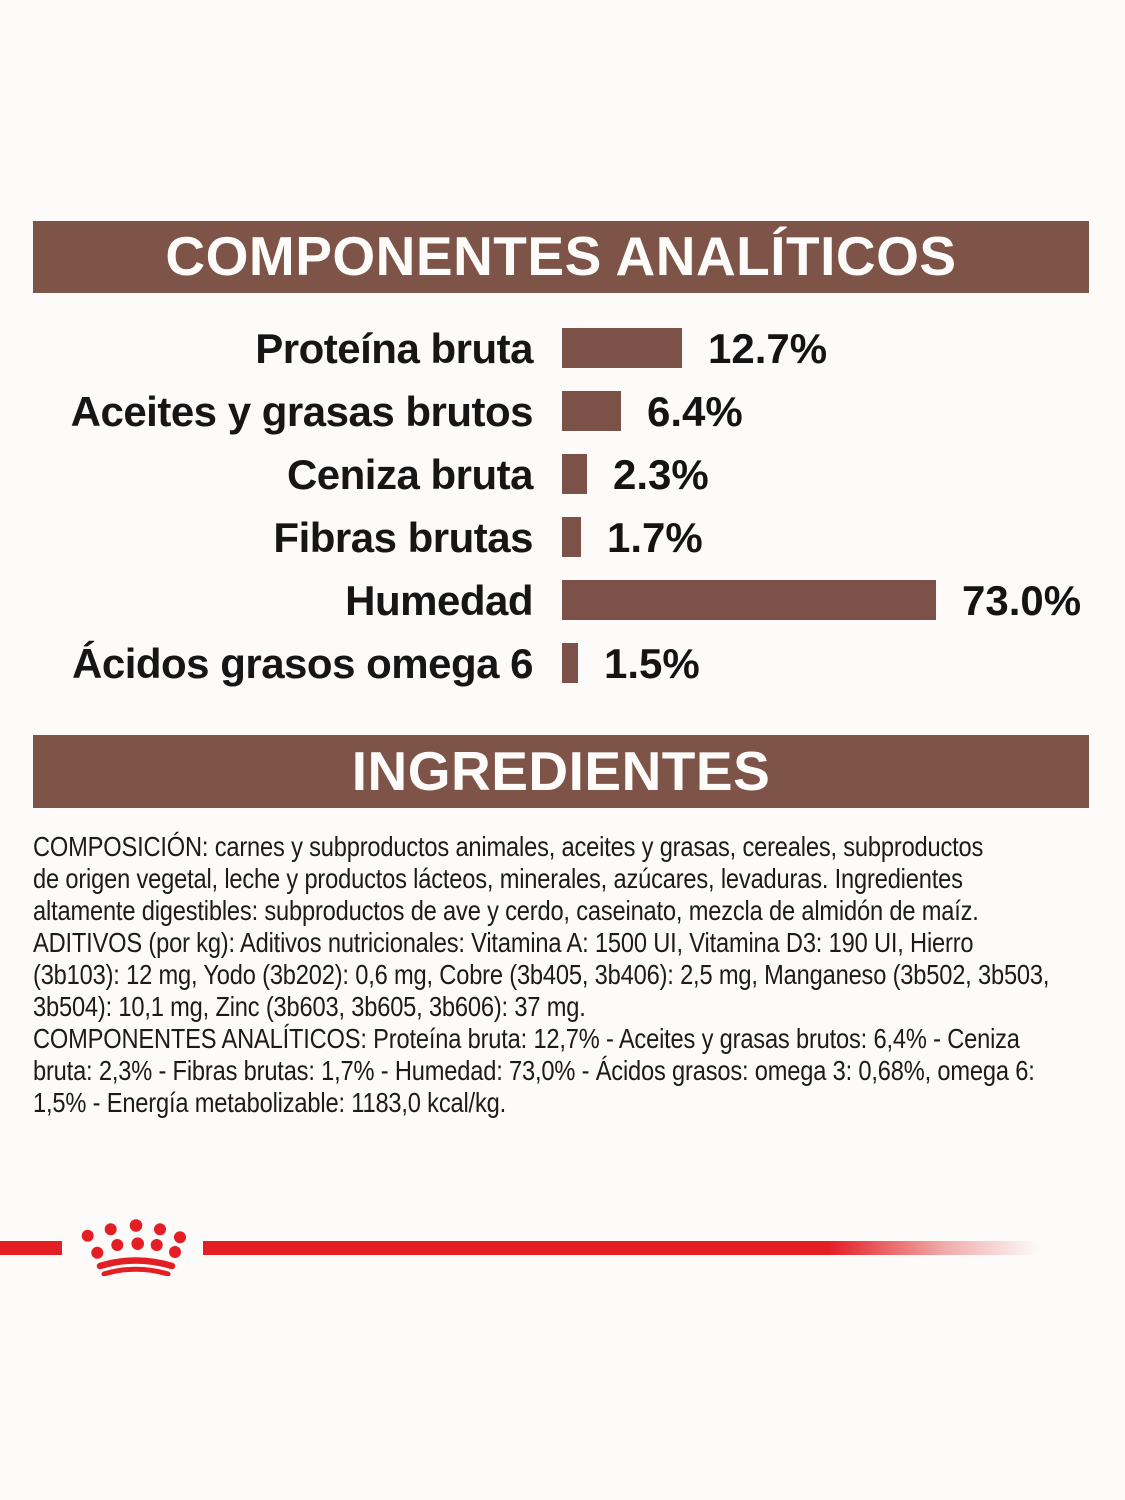  I want to click on value-label: 73.0%, so click(1022, 600).